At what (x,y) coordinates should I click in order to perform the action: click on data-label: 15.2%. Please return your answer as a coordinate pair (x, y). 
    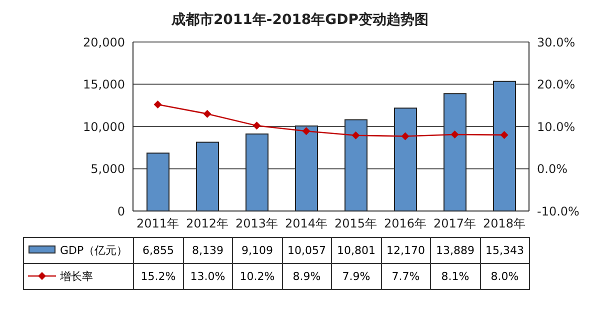
    Looking at the image, I should click on (158, 277).